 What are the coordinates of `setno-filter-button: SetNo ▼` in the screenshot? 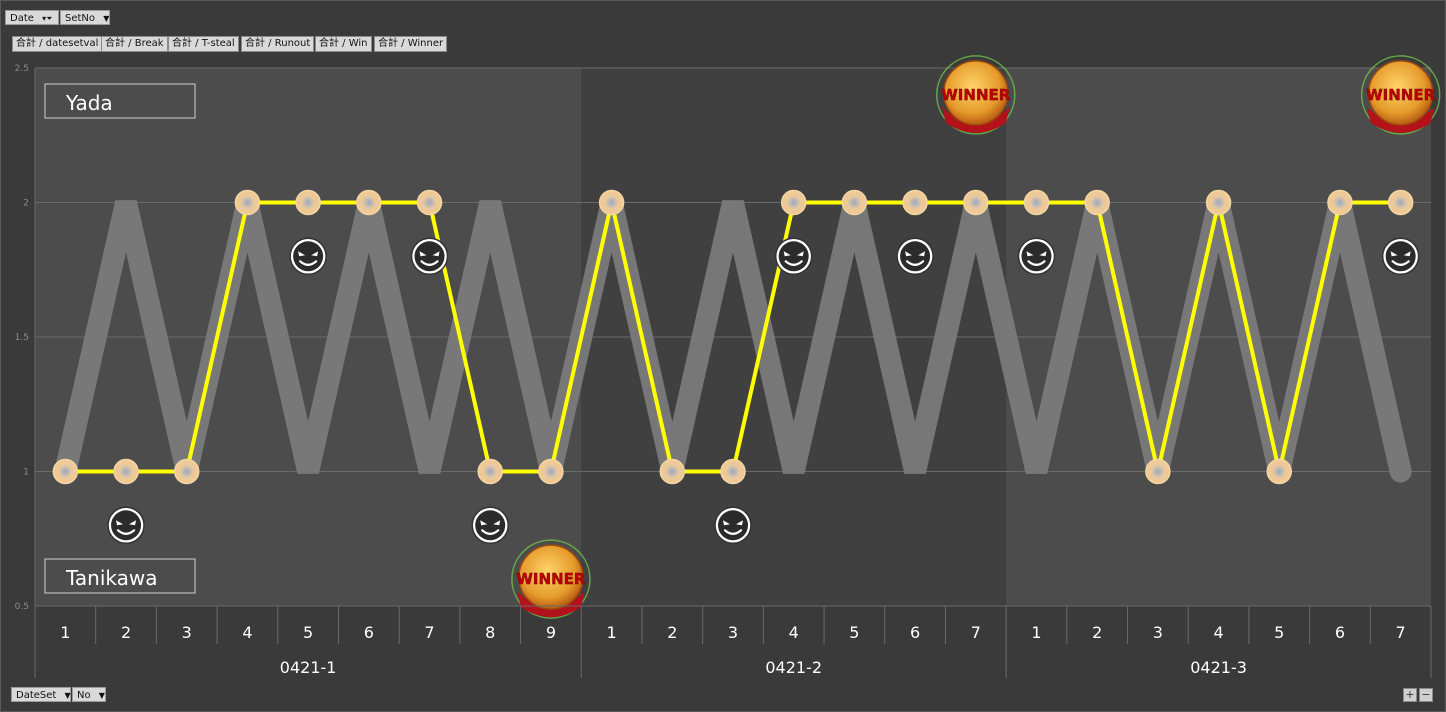 It's located at (85, 17).